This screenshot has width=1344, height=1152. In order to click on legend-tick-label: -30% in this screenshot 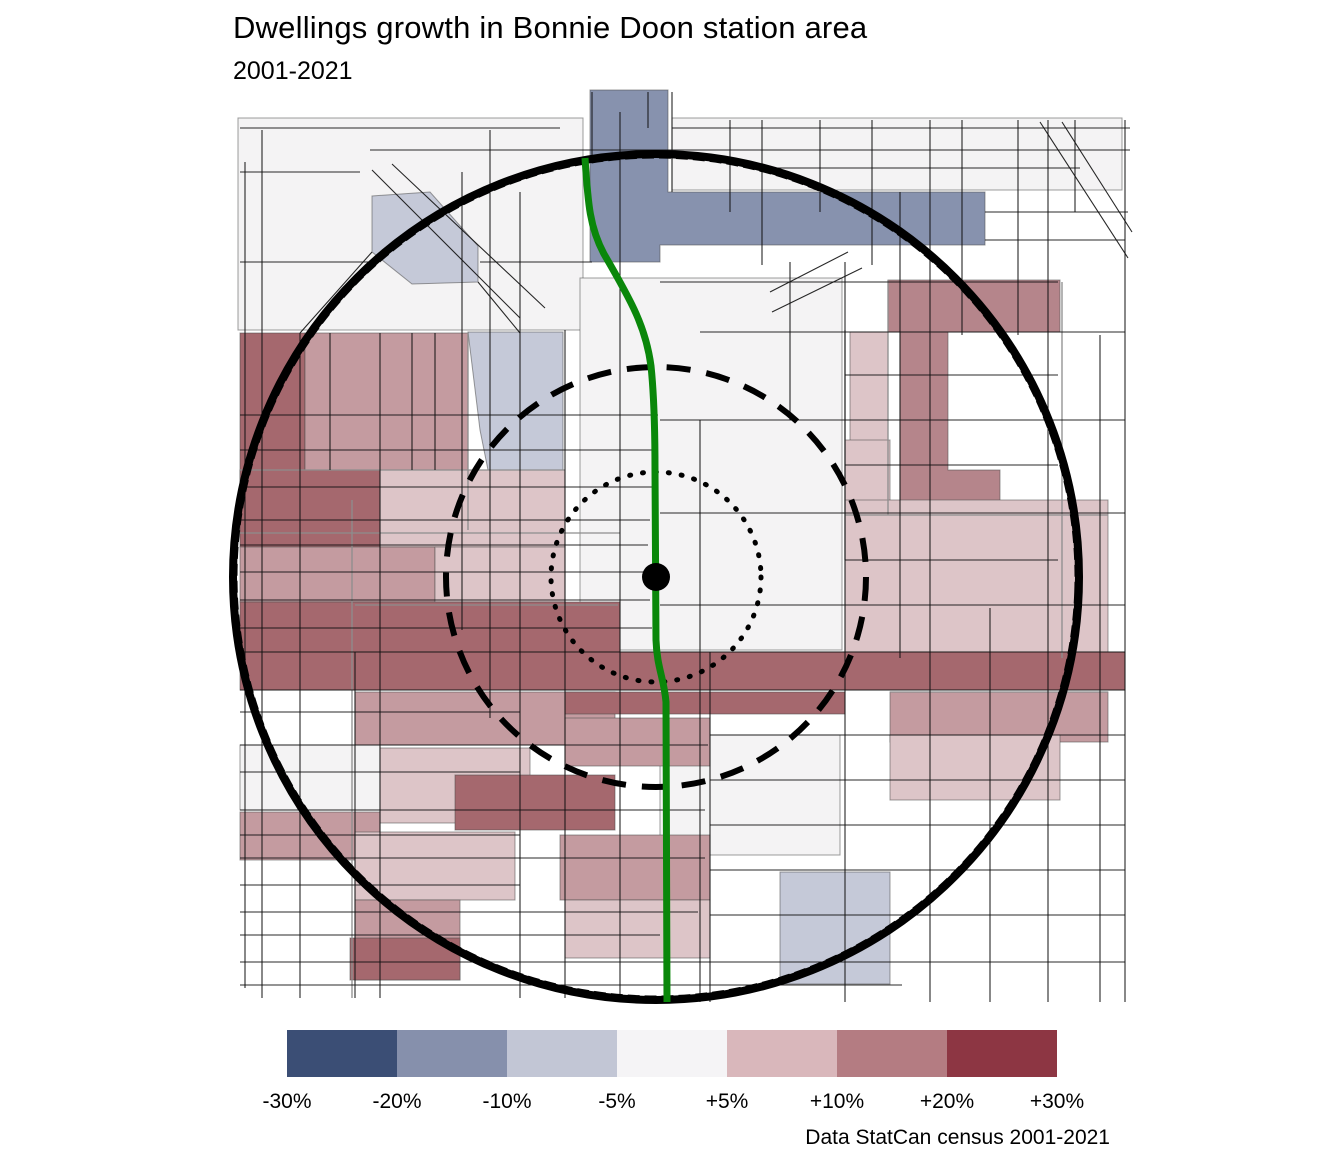, I will do `click(287, 1101)`.